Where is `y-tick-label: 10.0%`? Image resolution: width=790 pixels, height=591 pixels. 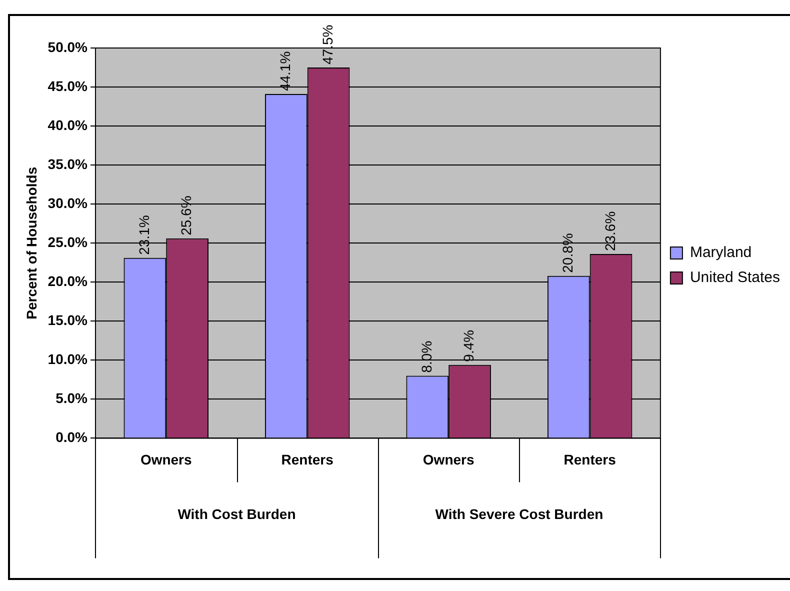 y-tick-label: 10.0% is located at coordinates (68, 359).